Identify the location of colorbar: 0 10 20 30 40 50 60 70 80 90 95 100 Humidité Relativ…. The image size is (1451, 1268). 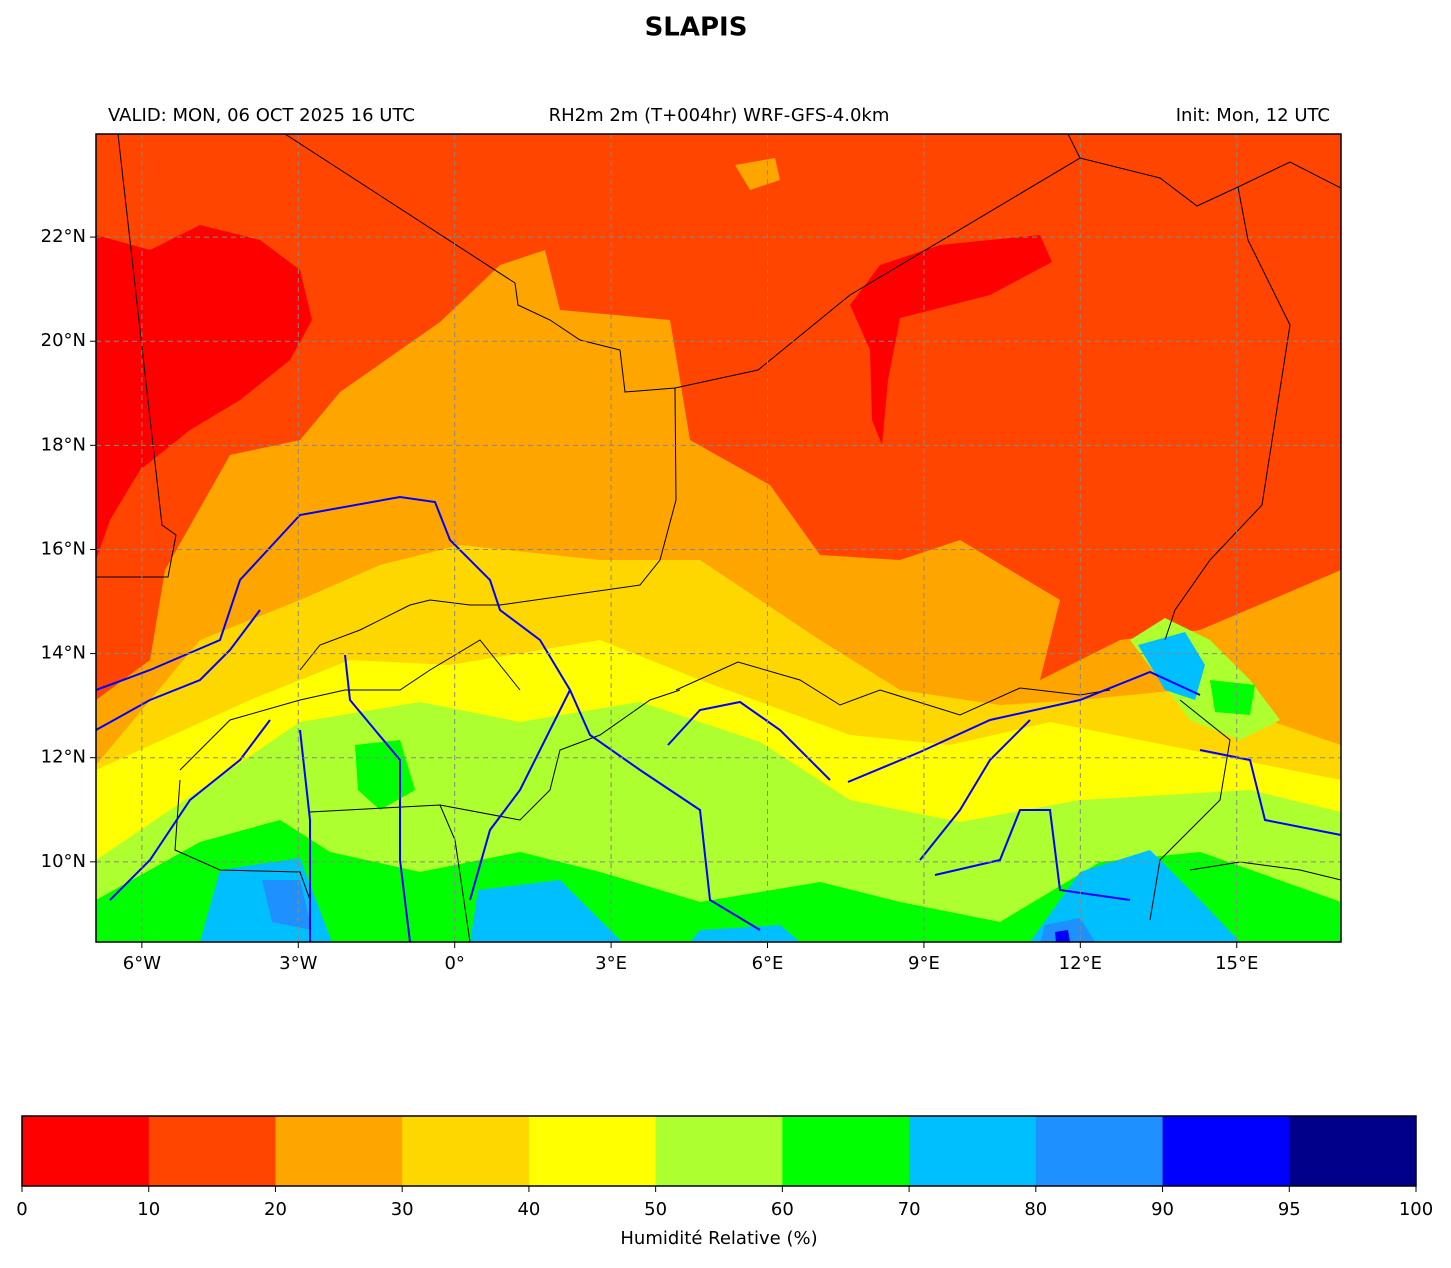
(724, 1182).